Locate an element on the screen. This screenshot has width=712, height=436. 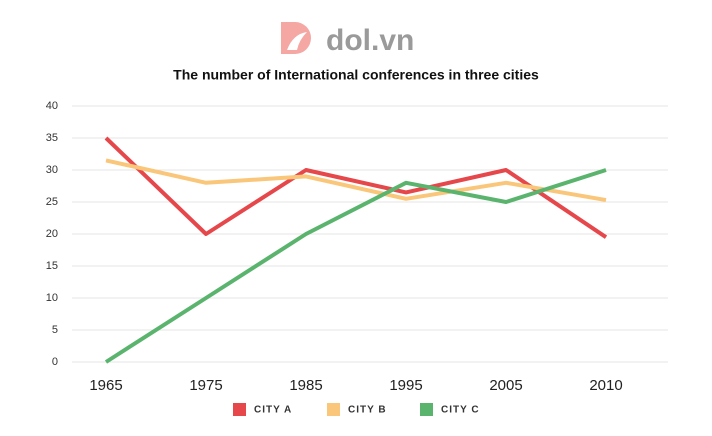
x-tick-label: 1965 is located at coordinates (105, 385).